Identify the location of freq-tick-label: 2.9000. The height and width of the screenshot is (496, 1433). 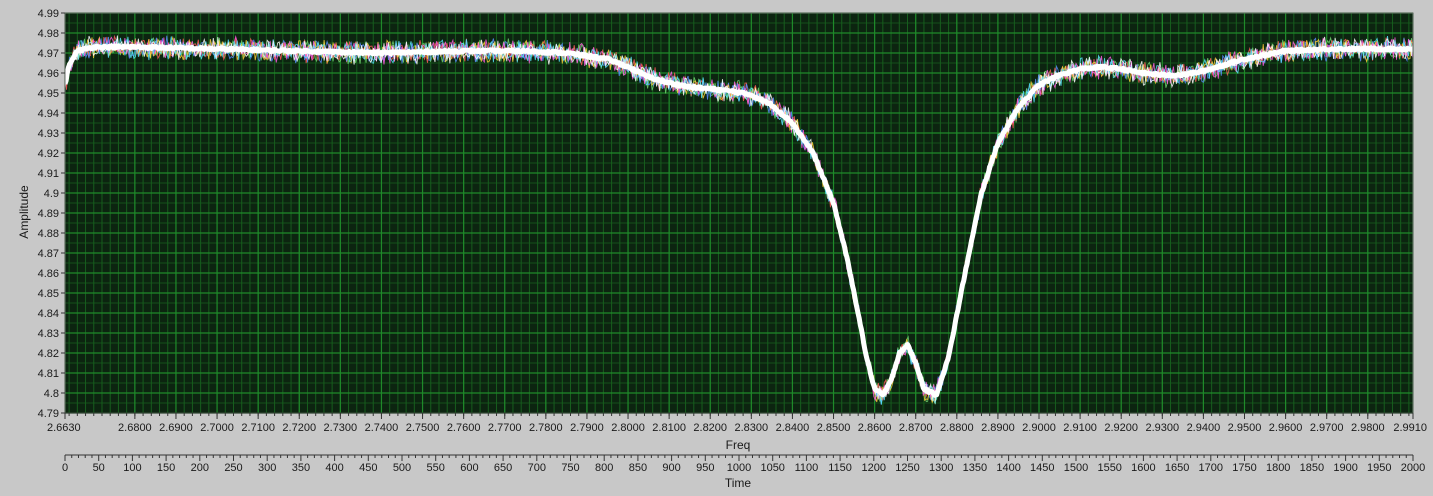
(1039, 428).